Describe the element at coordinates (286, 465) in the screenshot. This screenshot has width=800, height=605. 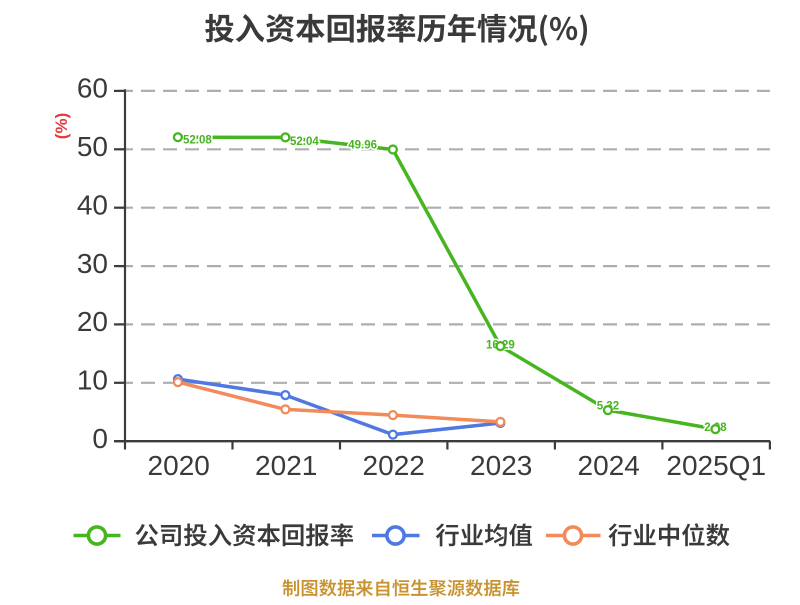
I see `svg-text: 2021` at that location.